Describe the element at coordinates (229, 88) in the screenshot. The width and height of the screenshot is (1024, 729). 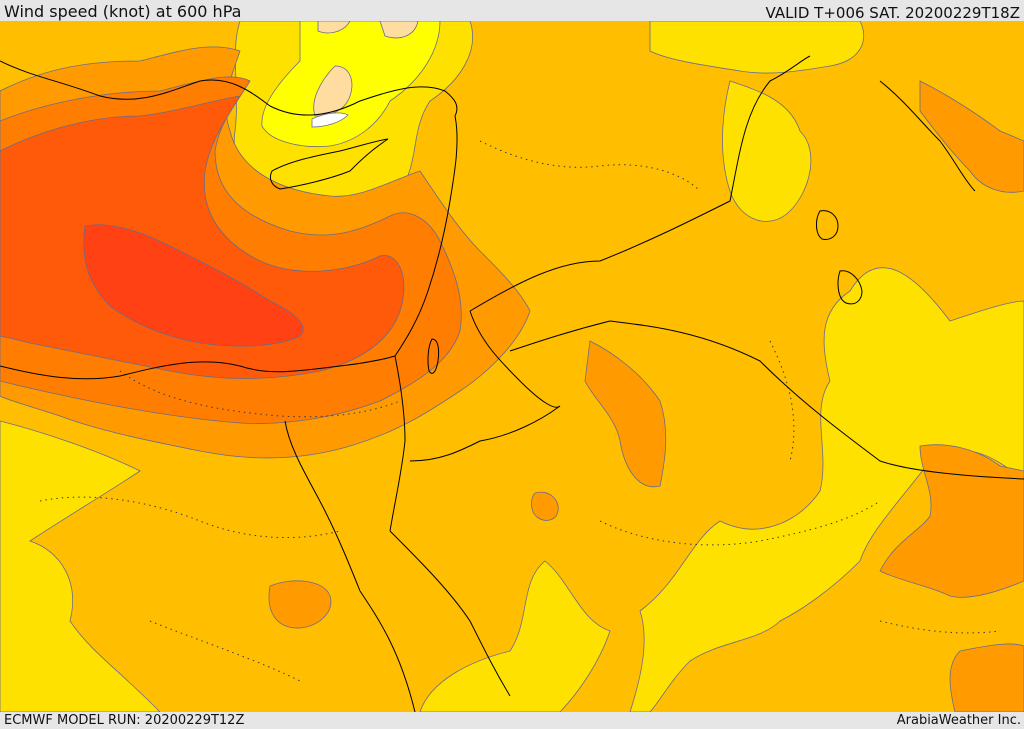
I see `turkey-south-coast` at that location.